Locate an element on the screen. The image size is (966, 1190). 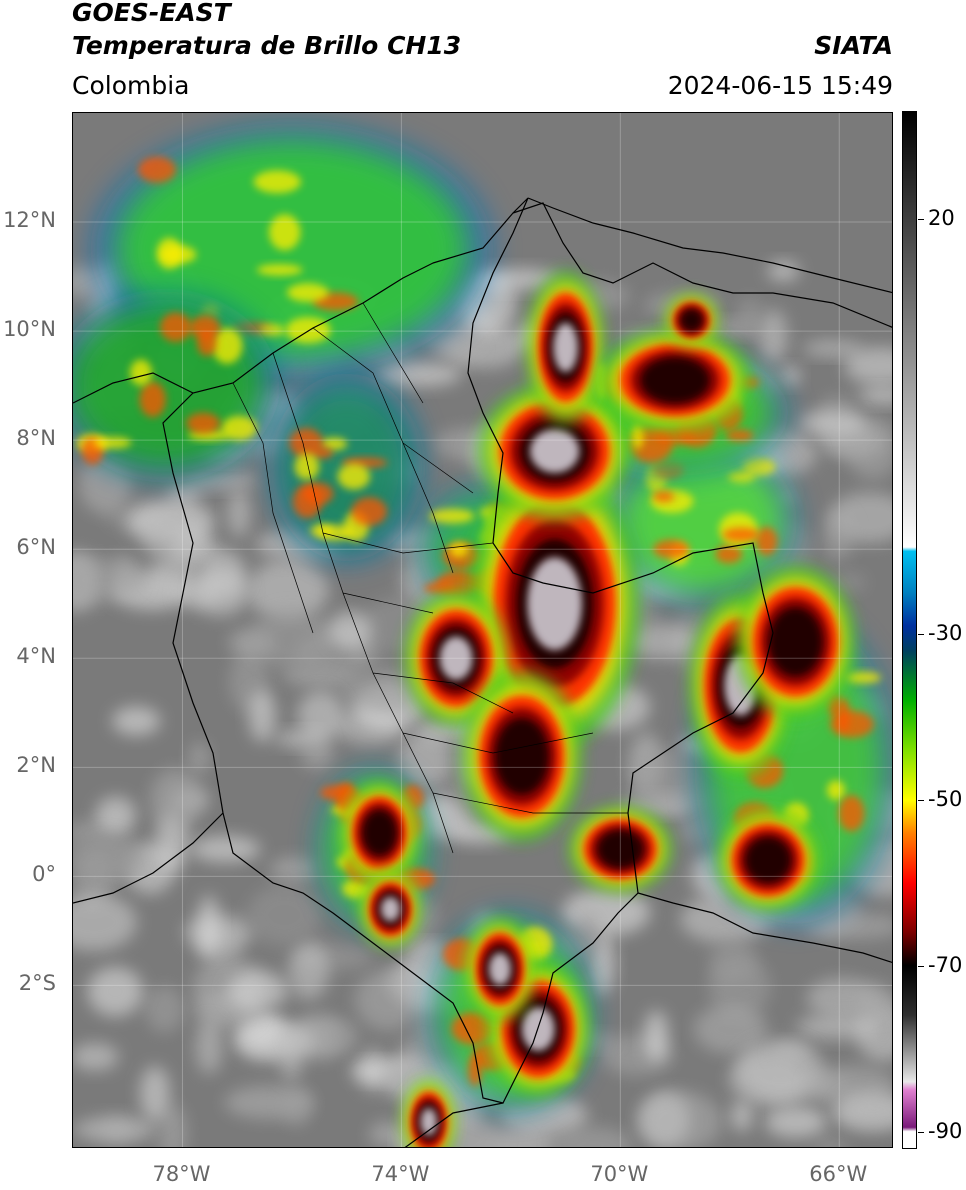
latitude-tick-label: 2°S is located at coordinates (37, 983).